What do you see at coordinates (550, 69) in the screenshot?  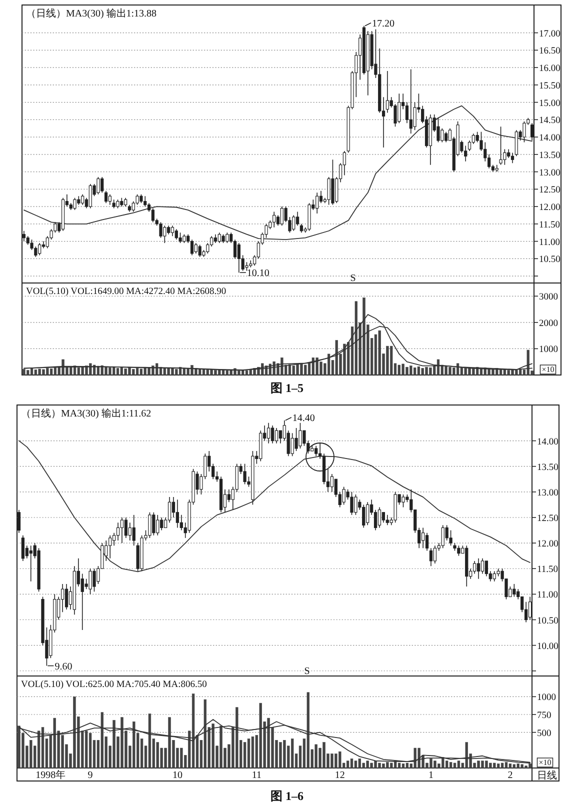 I see `y-tick-label: 16.00` at bounding box center [550, 69].